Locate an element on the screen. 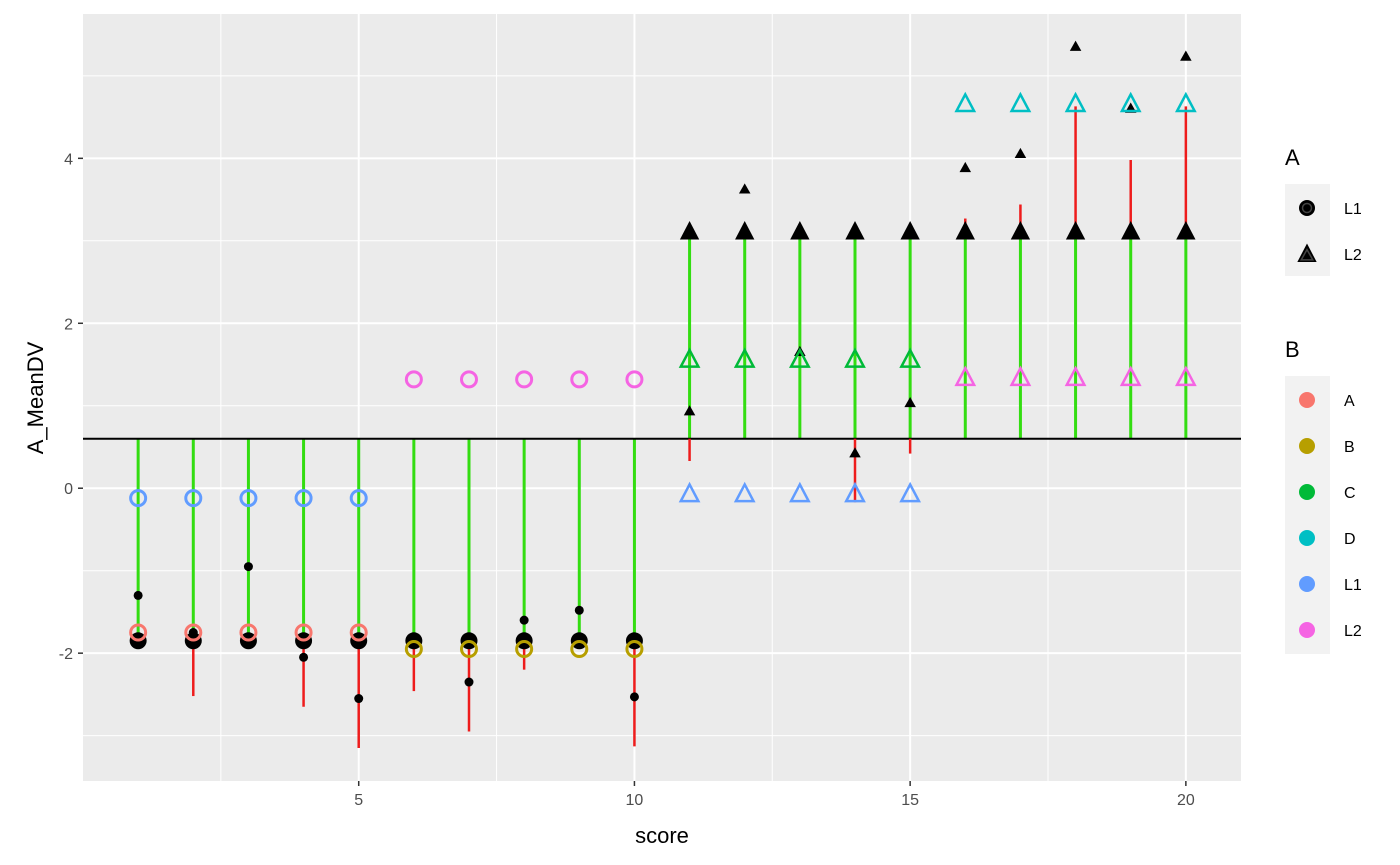 Image resolution: width=1400 pixels, height=865 pixels. legend-a-label-l2: L2 is located at coordinates (1353, 255).